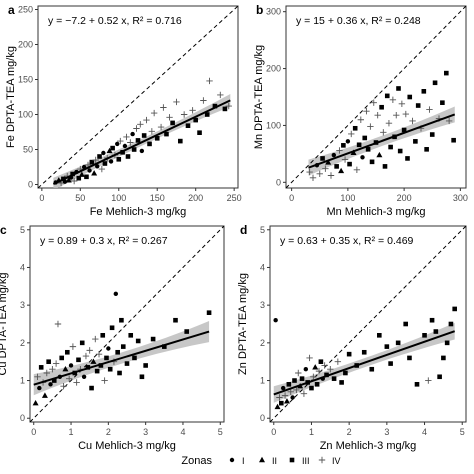 The image size is (474, 474). Describe the element at coordinates (115, 21) in the screenshot. I see `regression-equation: y = −7.2 + 0.52 x, R² = 0.716` at that location.